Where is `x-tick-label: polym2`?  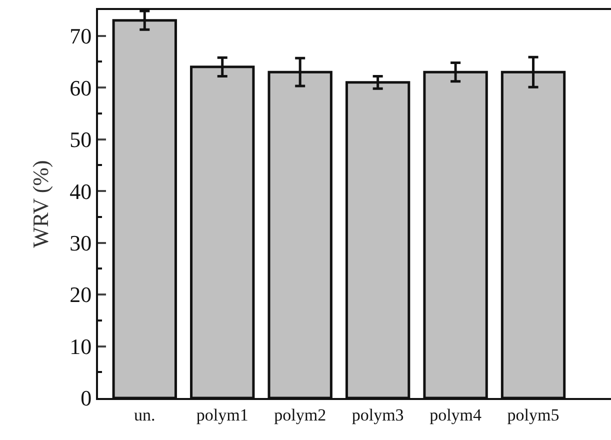
x-tick-label: polym2 is located at coordinates (300, 414).